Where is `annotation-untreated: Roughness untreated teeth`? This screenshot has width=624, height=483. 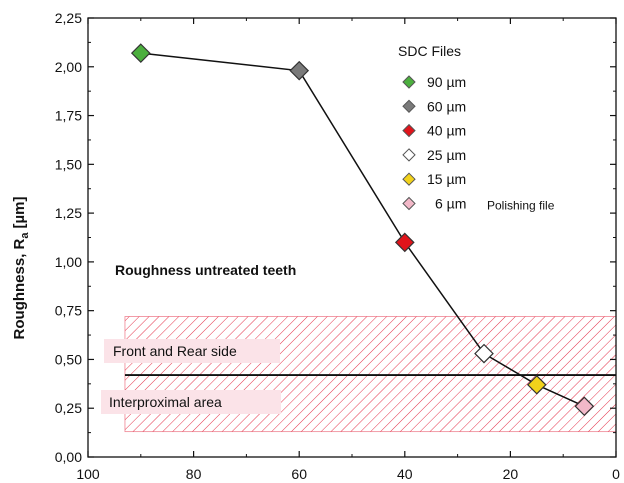
annotation-untreated: Roughness untreated teeth is located at coordinates (205, 270).